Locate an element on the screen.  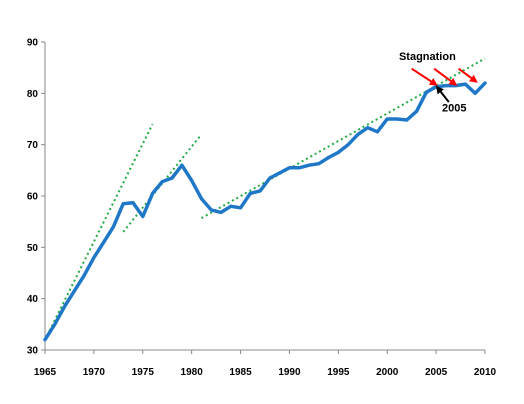
annotations: Stagnation 2005 is located at coordinates (438, 82).